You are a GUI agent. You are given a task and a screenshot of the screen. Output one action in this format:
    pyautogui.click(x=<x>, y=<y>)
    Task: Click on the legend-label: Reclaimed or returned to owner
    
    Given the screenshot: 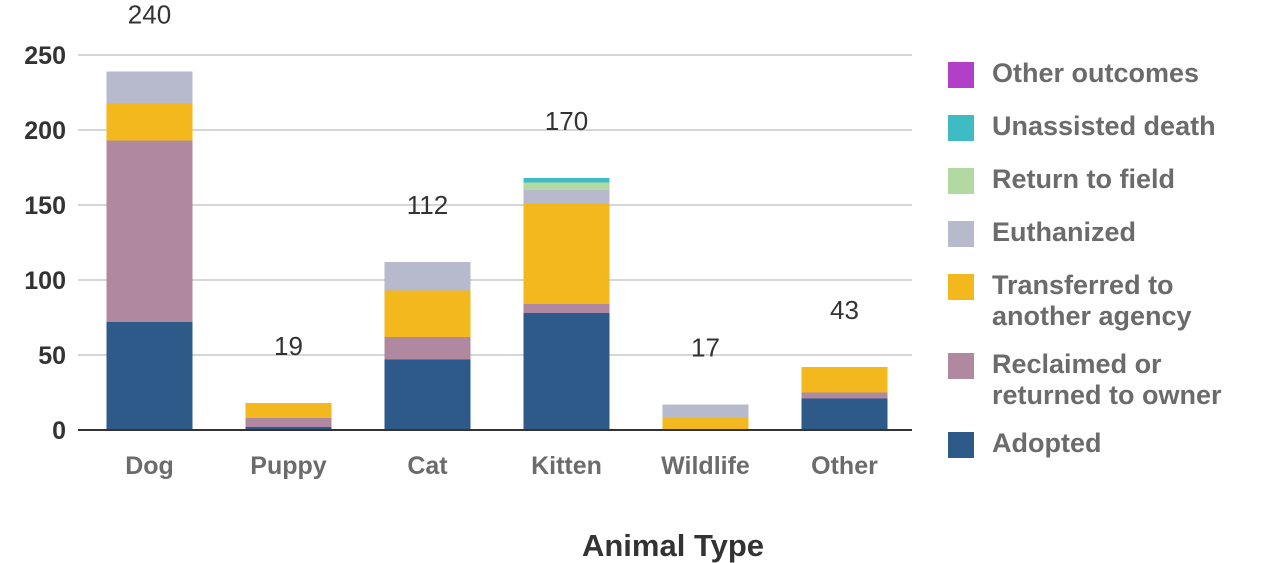 What is the action you would take?
    pyautogui.click(x=1107, y=379)
    